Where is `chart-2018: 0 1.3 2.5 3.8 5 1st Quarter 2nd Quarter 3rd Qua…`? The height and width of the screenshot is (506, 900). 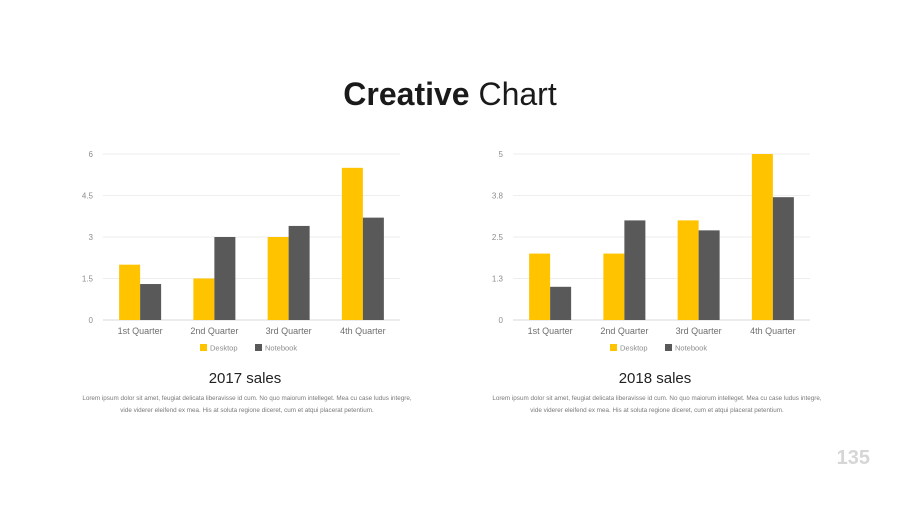 chart-2018: 0 1.3 2.5 3.8 5 1st Quarter 2nd Quarter 3rd Qua… is located at coordinates (651, 251).